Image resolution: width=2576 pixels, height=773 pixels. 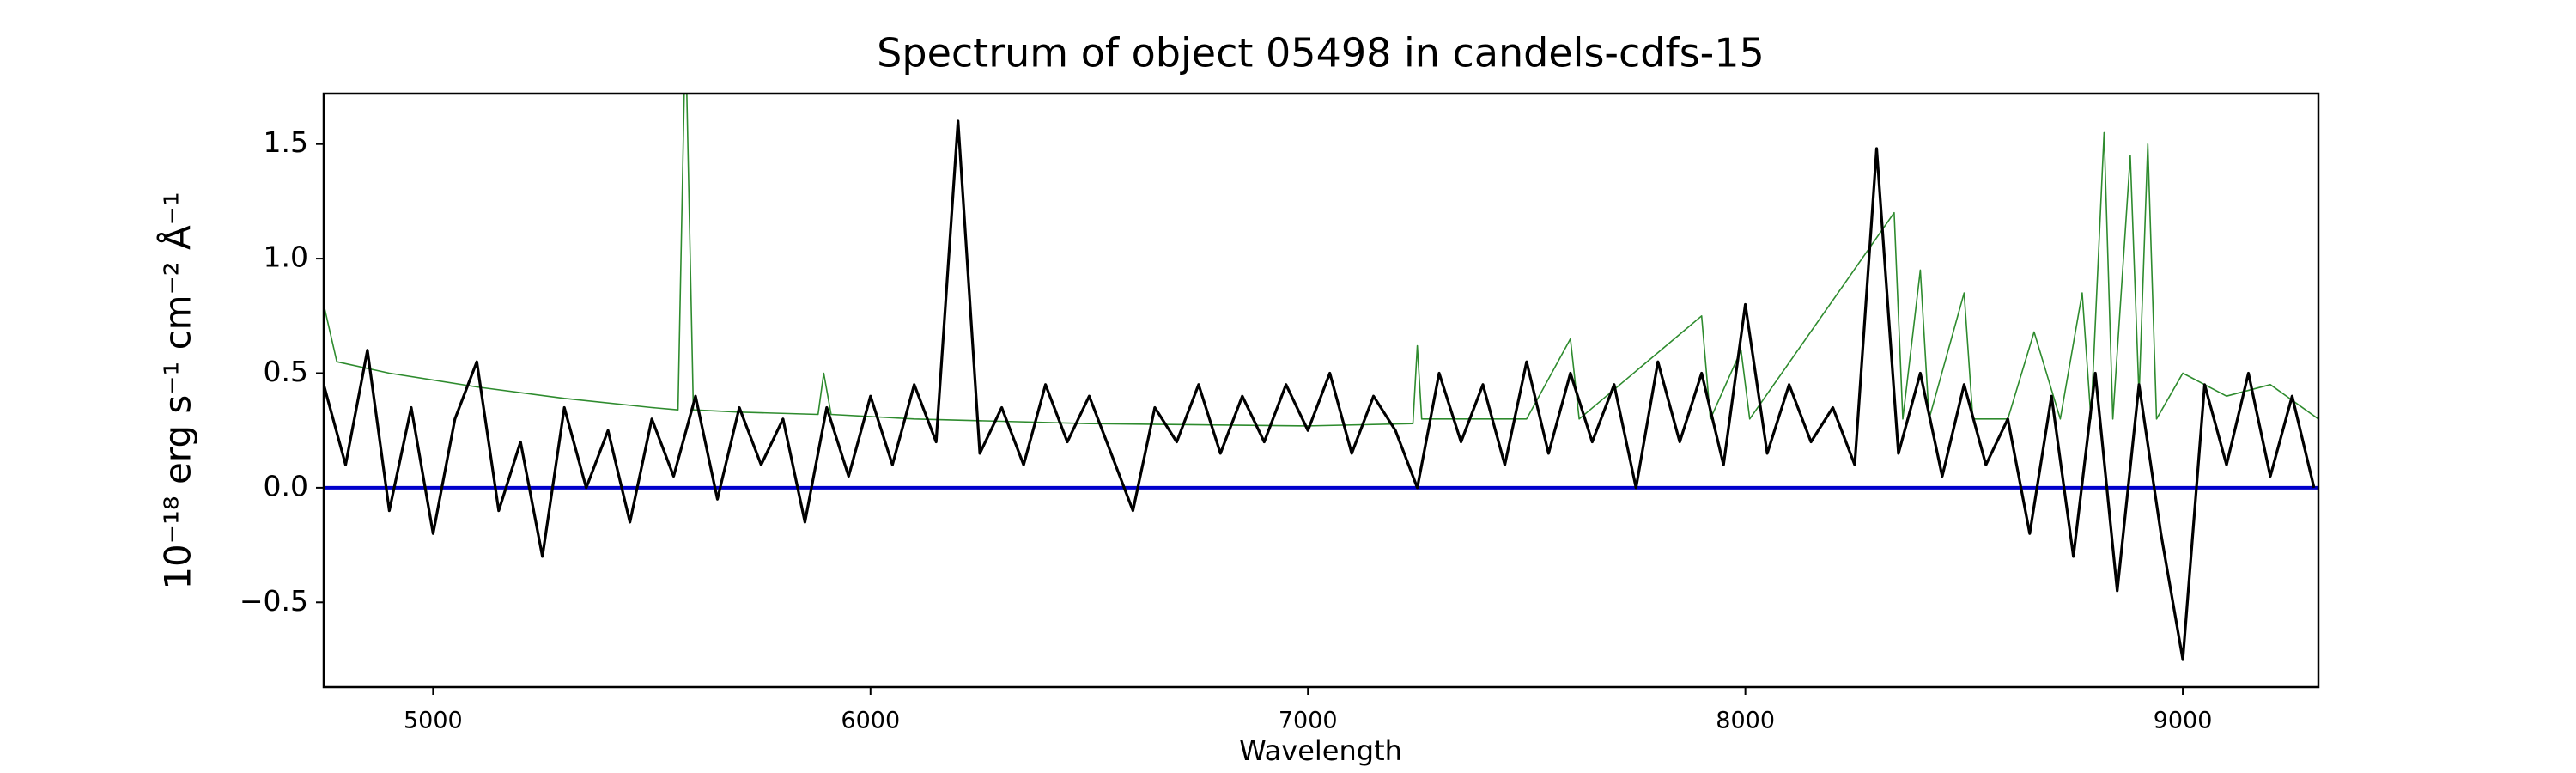 I want to click on y-tick-label: 0.5, so click(x=286, y=371).